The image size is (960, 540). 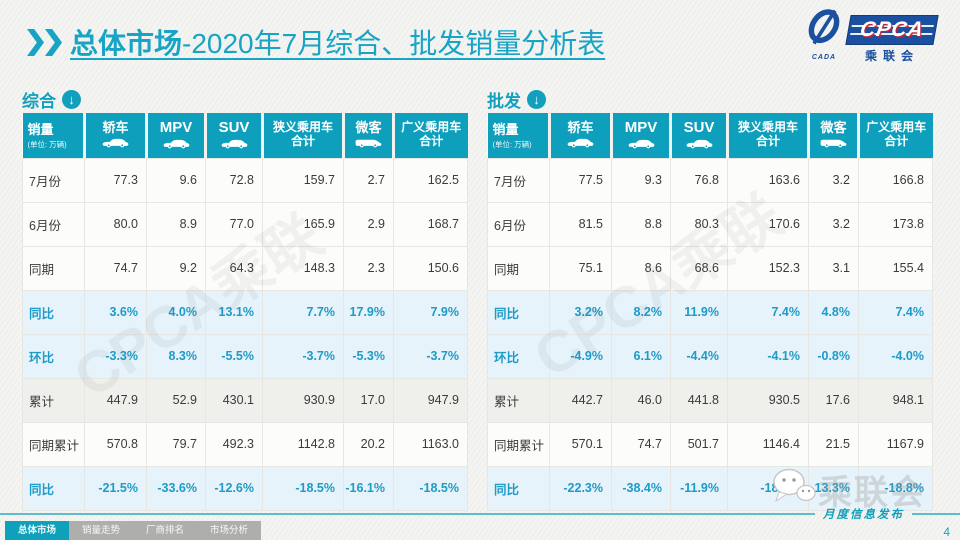 What do you see at coordinates (176, 444) in the screenshot?
I see `cell: 79.7` at bounding box center [176, 444].